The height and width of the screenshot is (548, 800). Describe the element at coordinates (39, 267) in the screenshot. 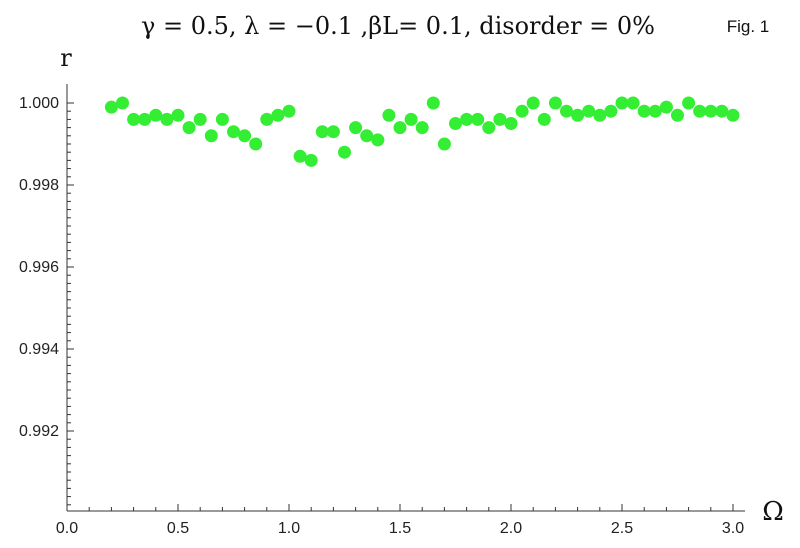

I see `y-tick-label: 0.996` at that location.